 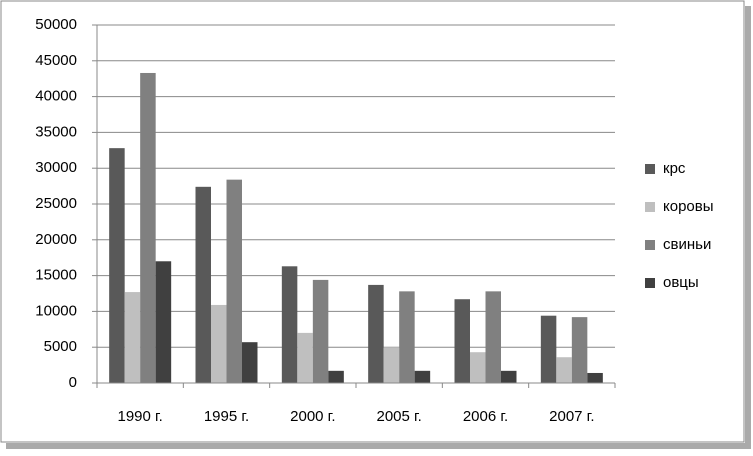 I want to click on x-tick-label: 1995 г., so click(x=226, y=416).